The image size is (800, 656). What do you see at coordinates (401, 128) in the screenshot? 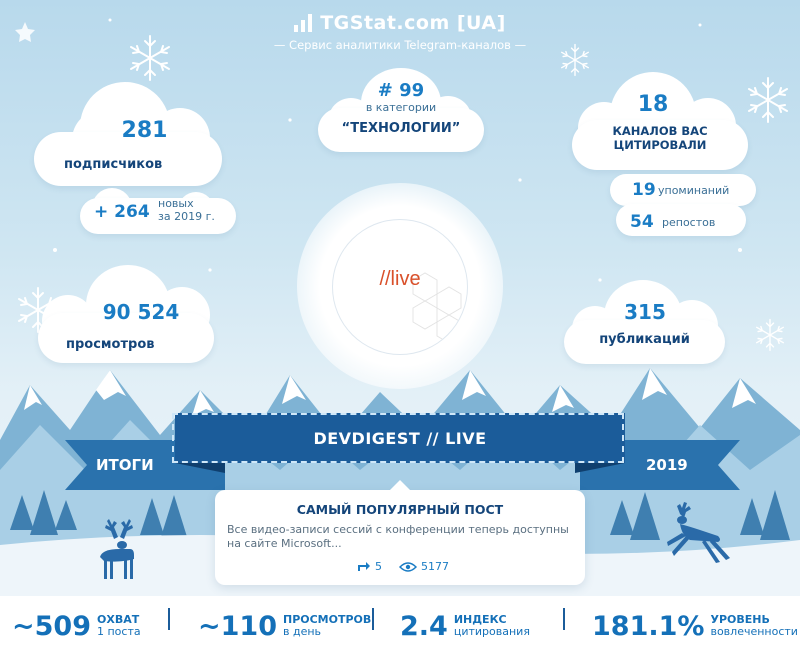
I see `category-name: “ТЕХНОЛОГИИ”` at bounding box center [401, 128].